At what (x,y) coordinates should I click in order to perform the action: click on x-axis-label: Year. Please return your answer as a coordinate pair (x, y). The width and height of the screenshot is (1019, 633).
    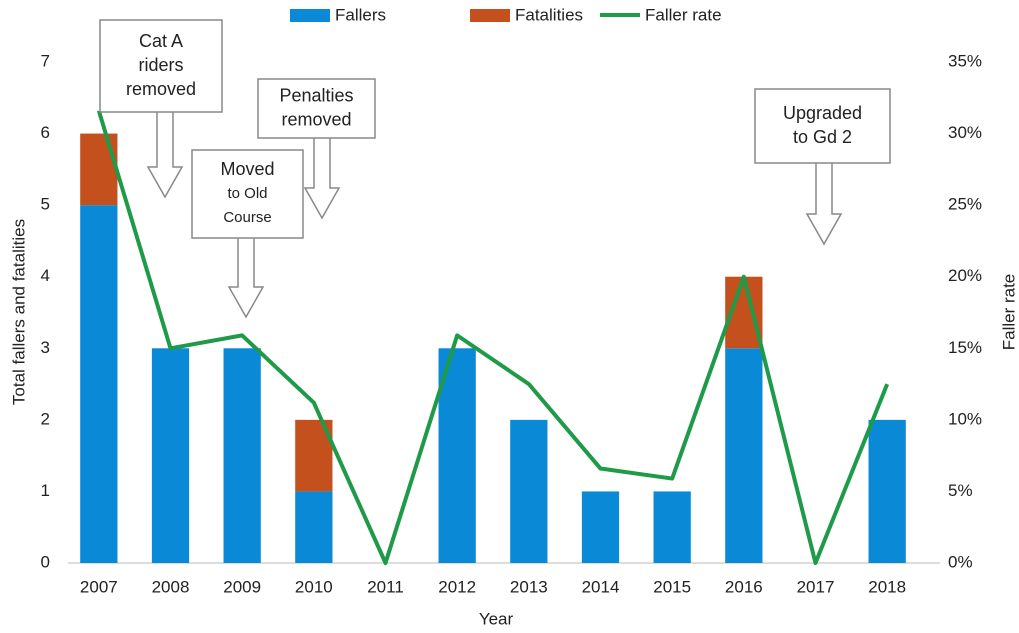
    Looking at the image, I should click on (496, 618).